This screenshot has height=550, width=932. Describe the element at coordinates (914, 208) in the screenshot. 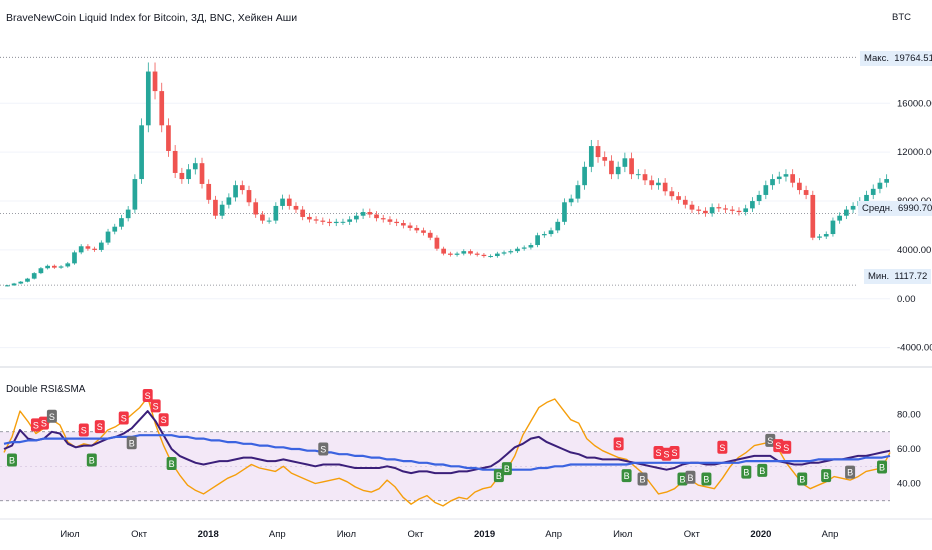

I see `avg-value: 6990.70` at that location.